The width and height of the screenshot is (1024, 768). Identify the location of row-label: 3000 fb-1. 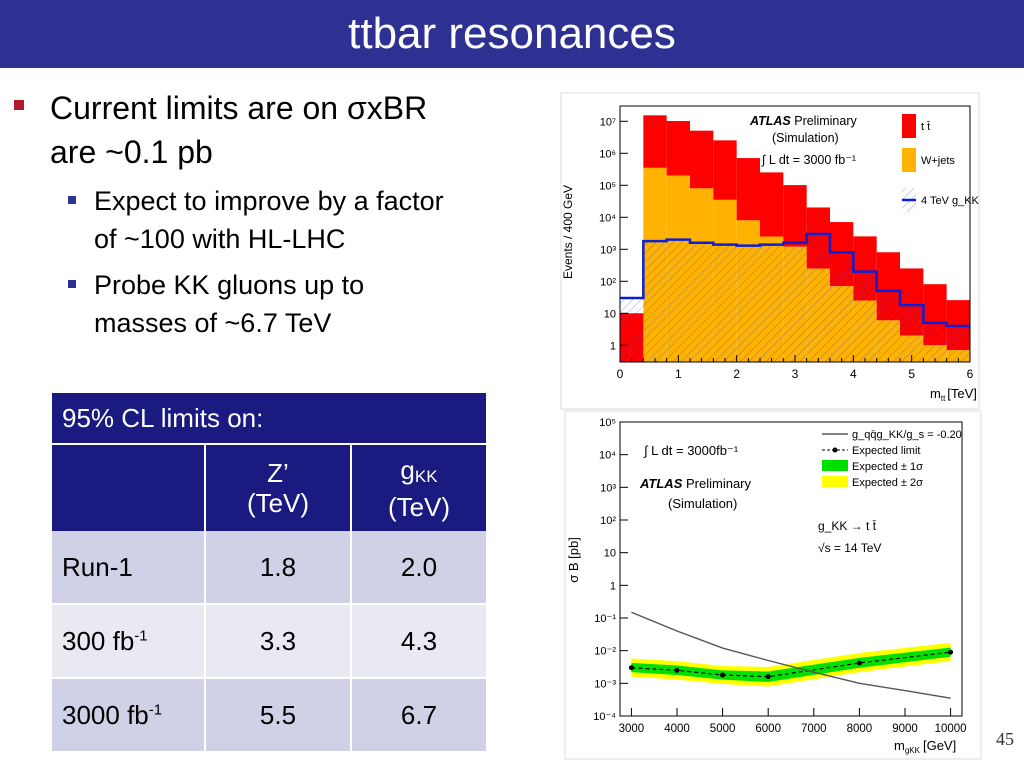
(129, 715).